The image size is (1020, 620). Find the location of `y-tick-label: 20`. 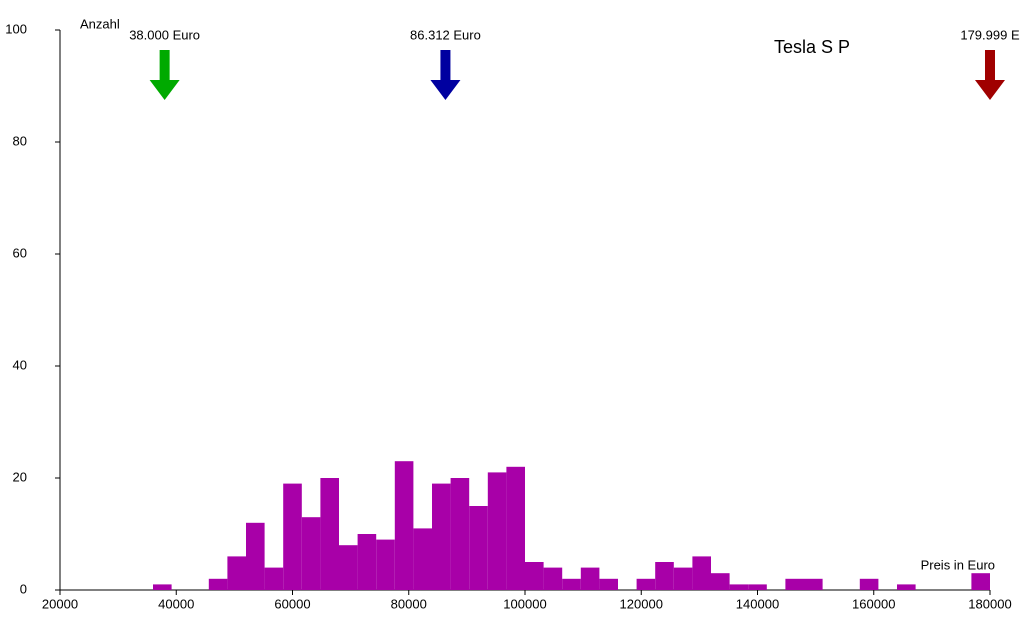

y-tick-label: 20 is located at coordinates (20, 476).